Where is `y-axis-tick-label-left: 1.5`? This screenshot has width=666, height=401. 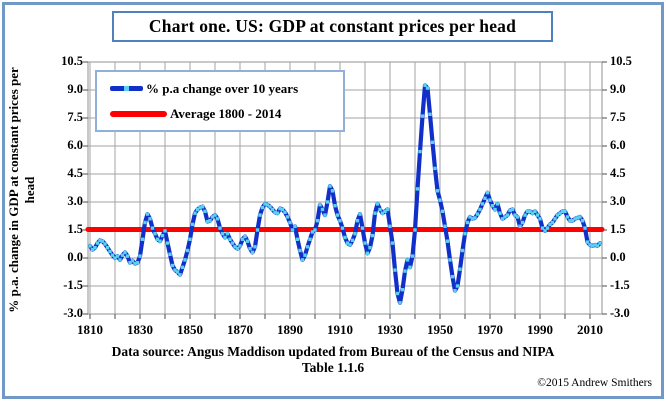
y-axis-tick-label-left: 1.5 is located at coordinates (75, 229).